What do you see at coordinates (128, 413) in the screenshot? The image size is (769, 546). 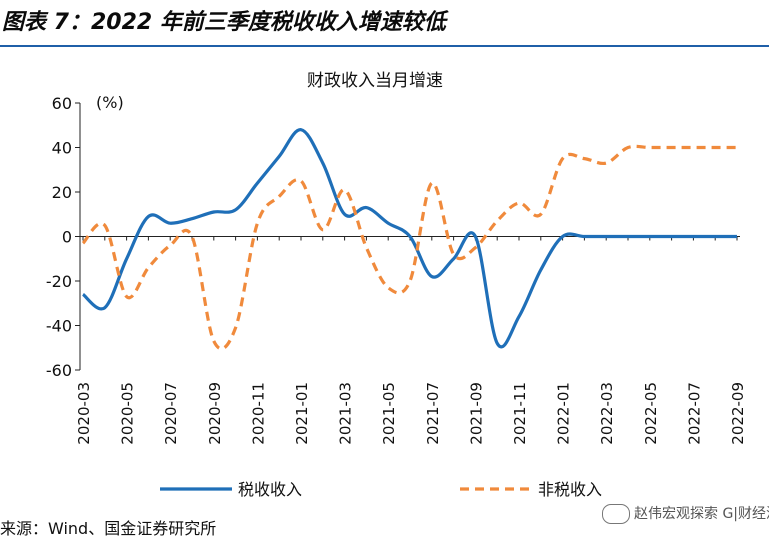 I see `x-tick-label: 2020-05` at bounding box center [128, 413].